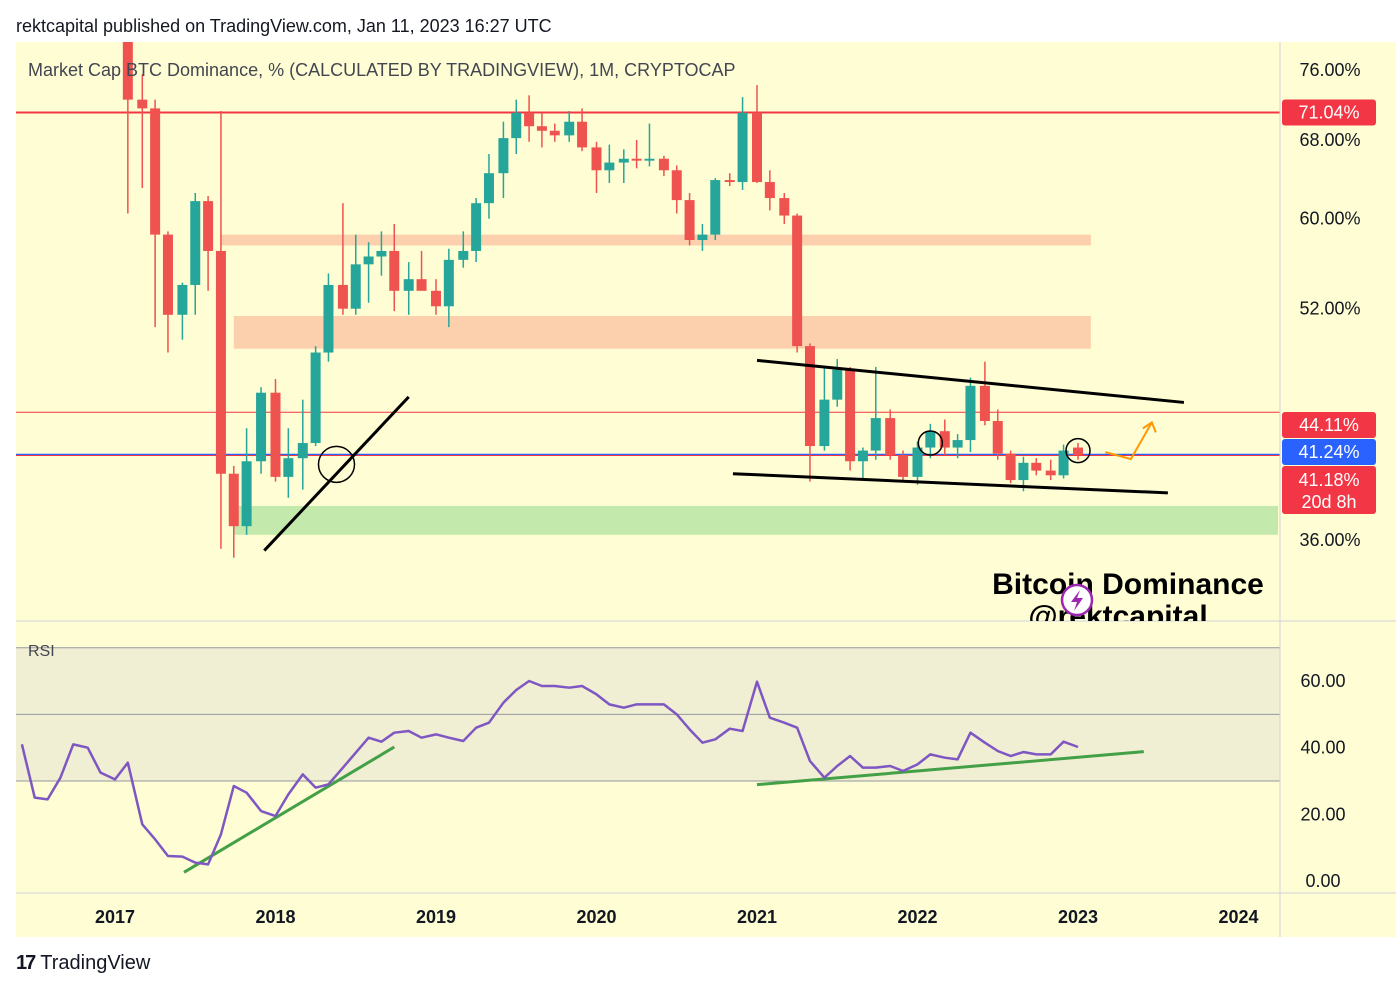 This screenshot has width=1400, height=992. I want to click on time-tick-label: 2019, so click(436, 917).